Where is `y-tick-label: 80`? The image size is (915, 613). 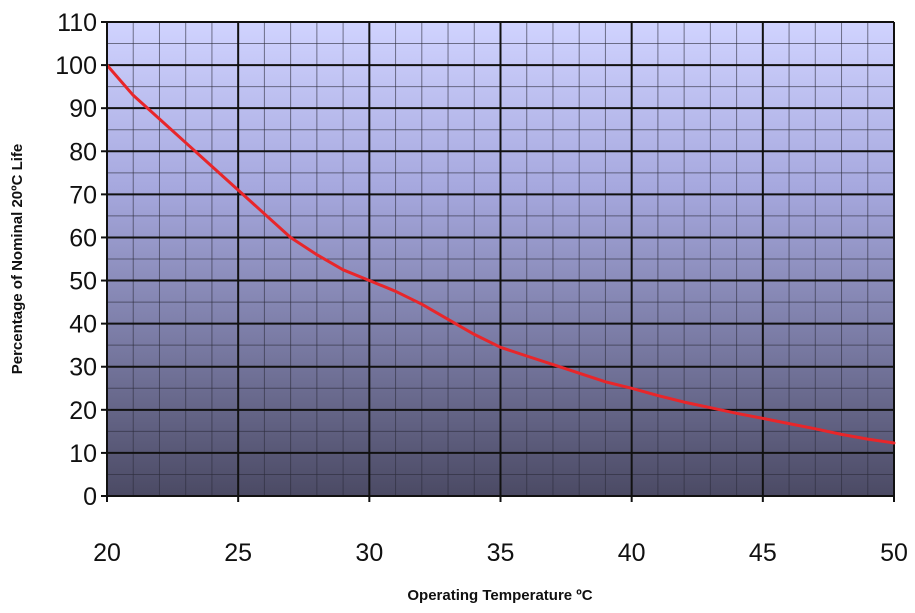 y-tick-label: 80 is located at coordinates (83, 152).